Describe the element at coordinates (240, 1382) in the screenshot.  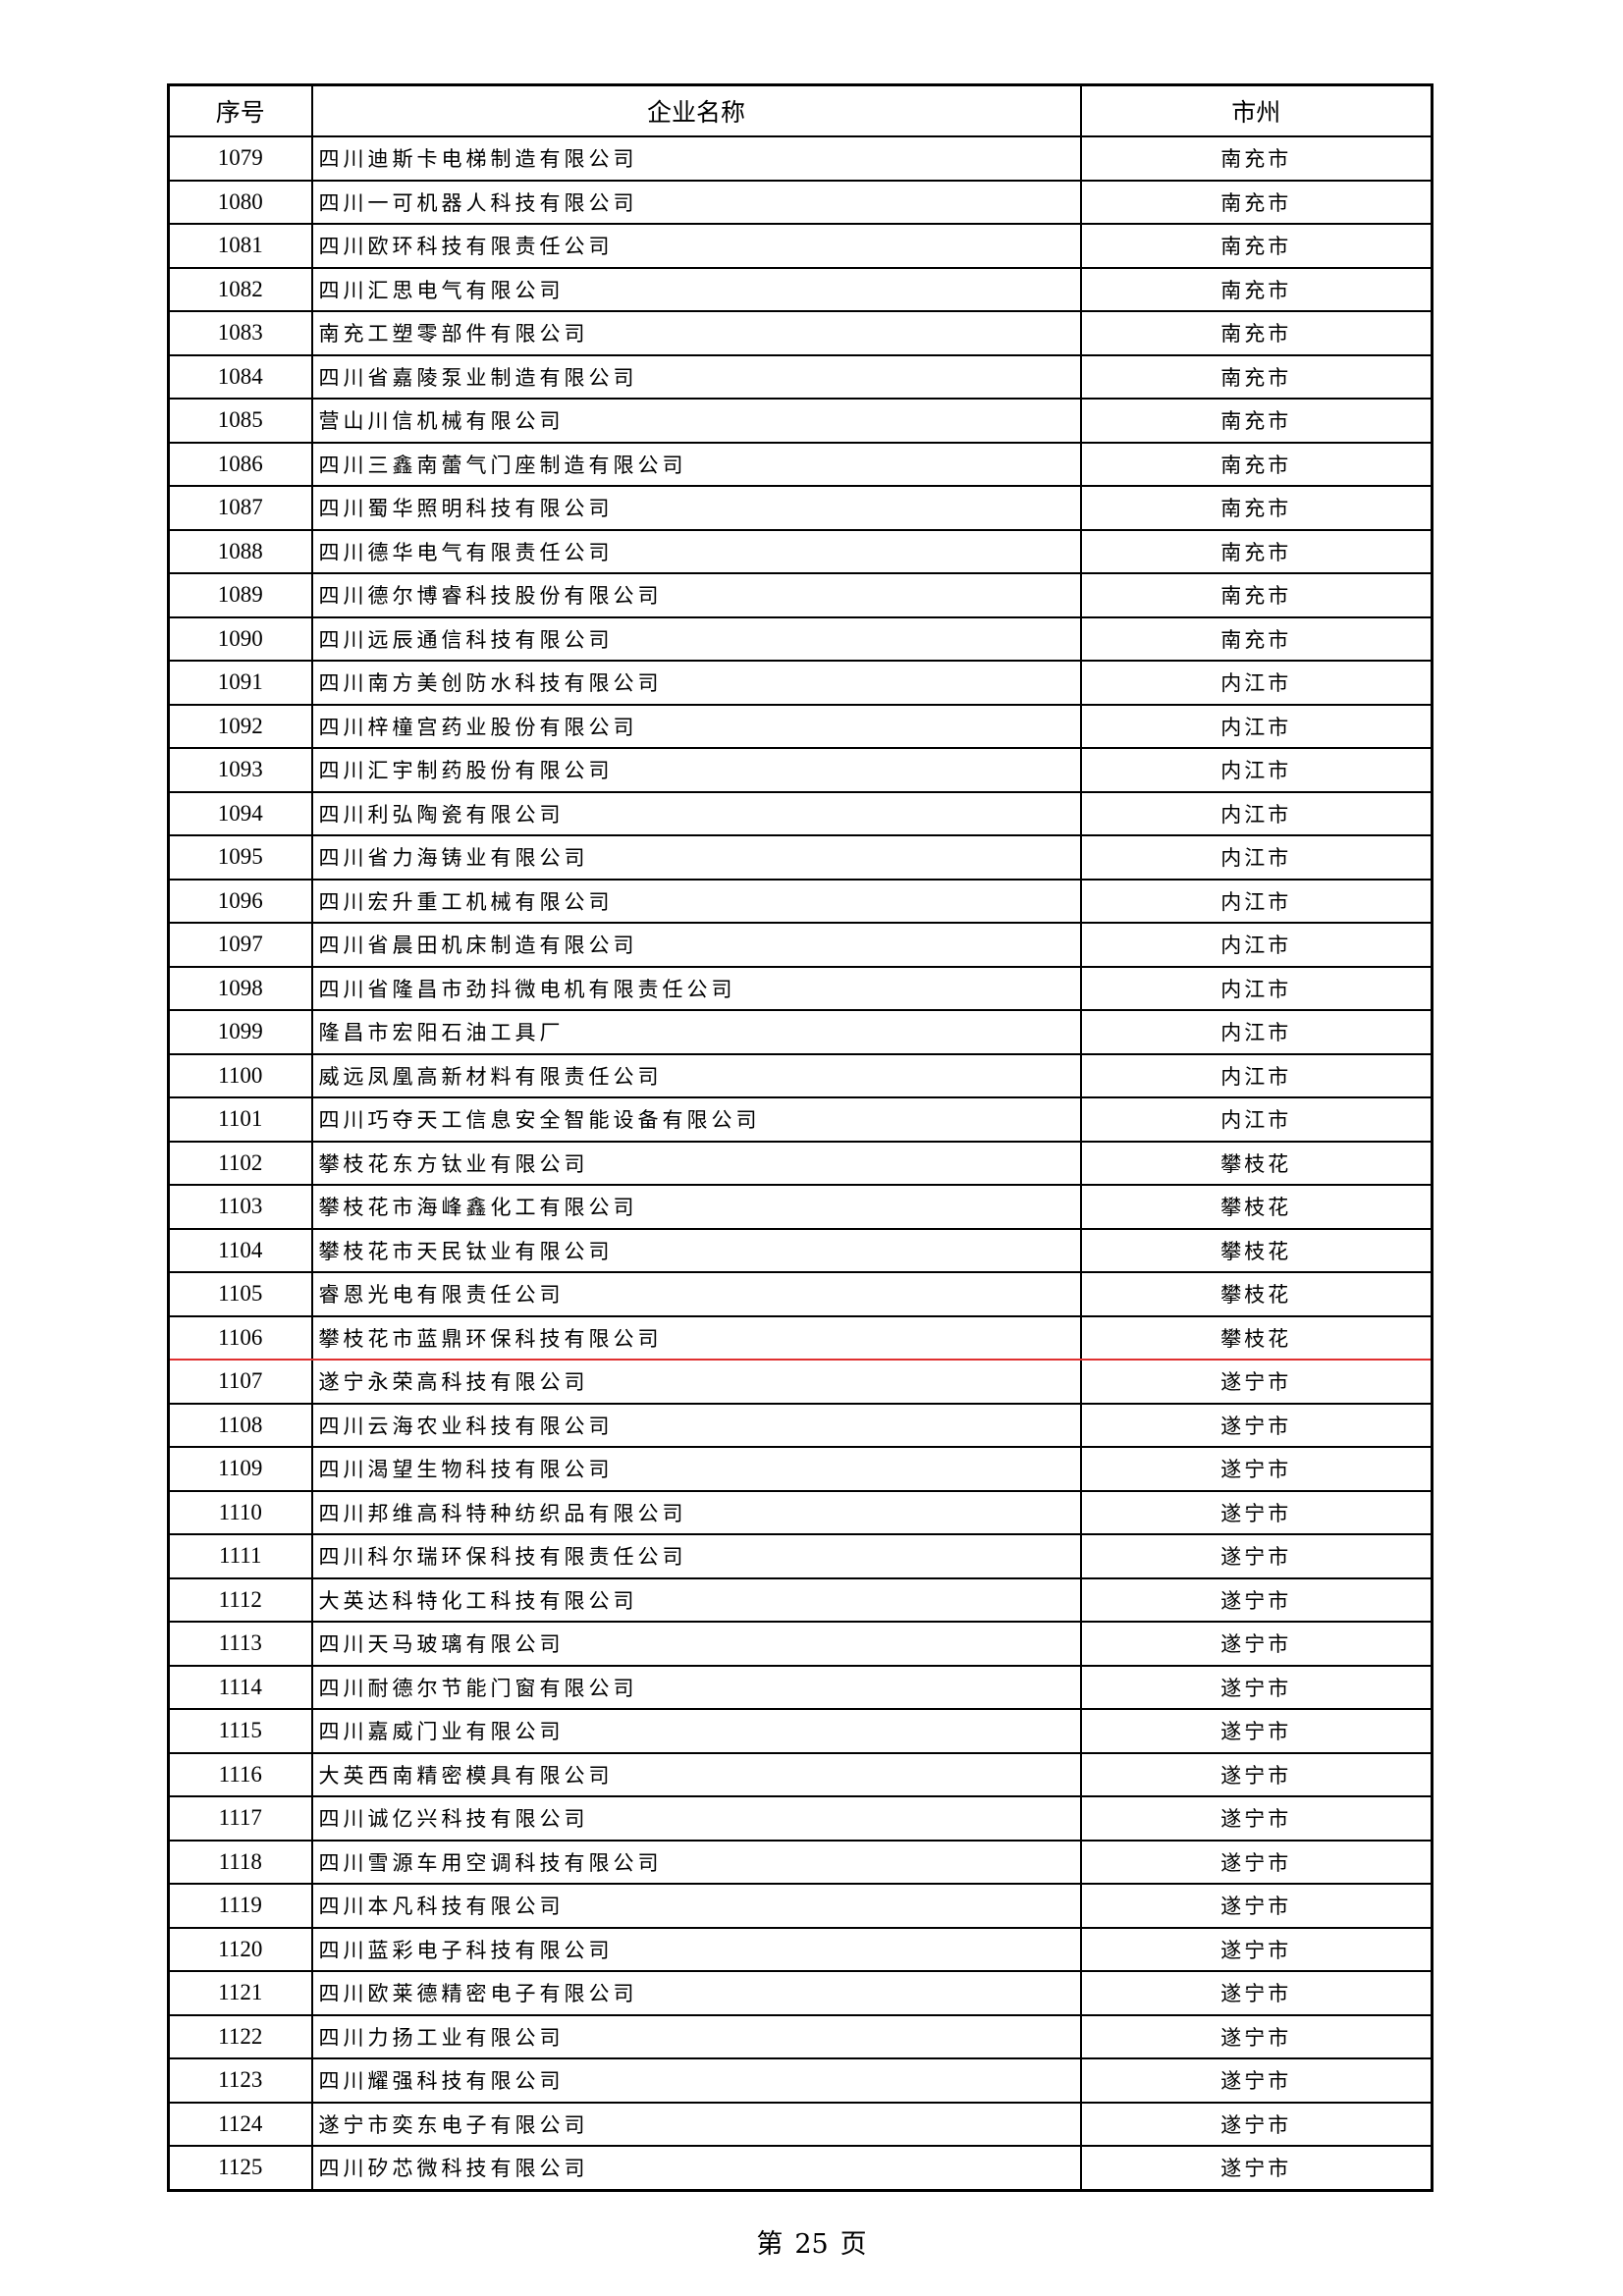
I see `serial-number-cell: 1107` at that location.